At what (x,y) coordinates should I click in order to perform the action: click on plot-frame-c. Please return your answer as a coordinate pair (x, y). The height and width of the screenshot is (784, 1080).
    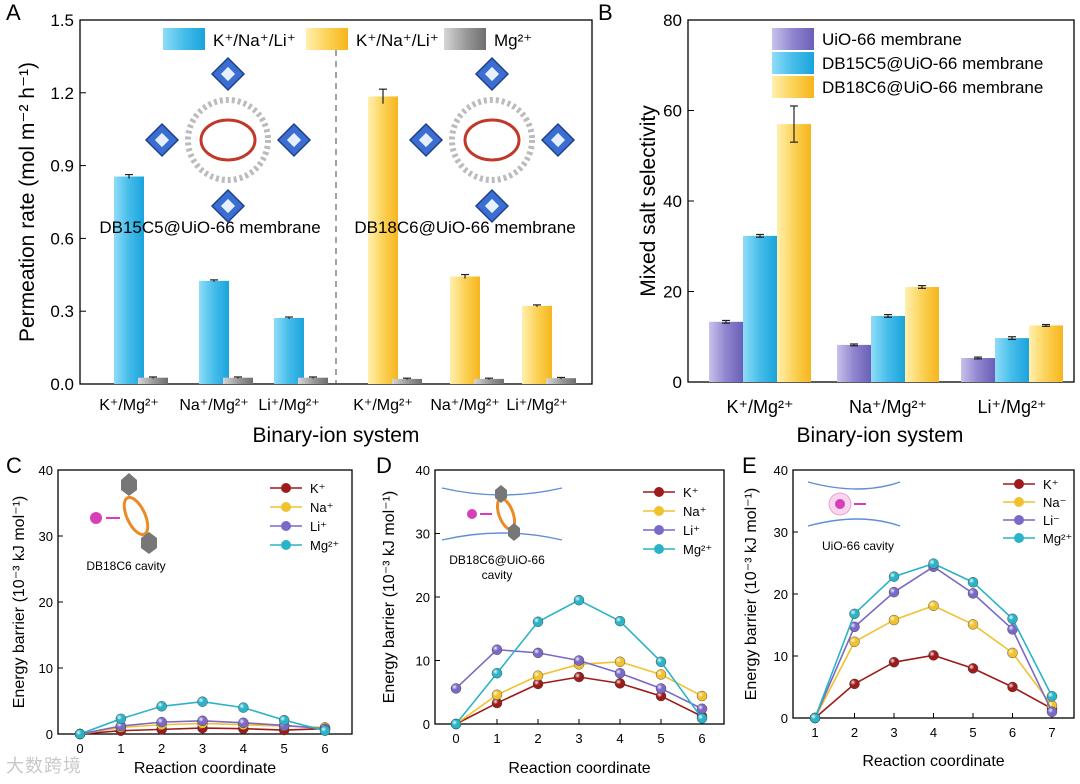
    Looking at the image, I should click on (205, 602).